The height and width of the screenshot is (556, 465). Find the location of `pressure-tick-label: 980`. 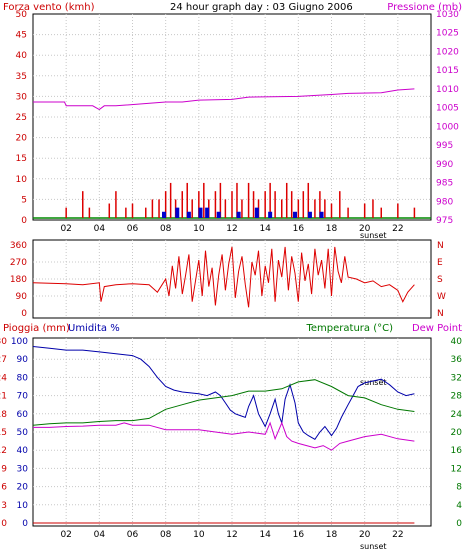

pressure-tick-label: 980 is located at coordinates (444, 202).